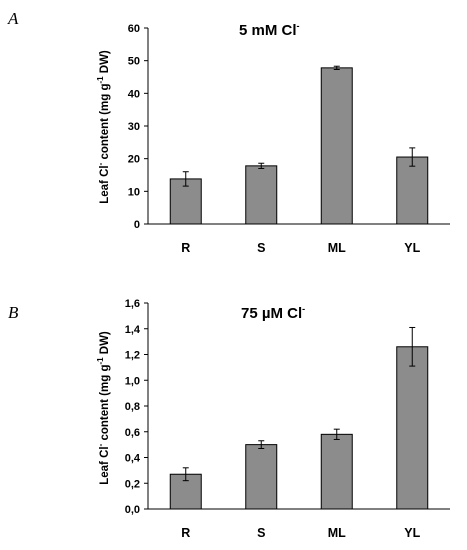 Image resolution: width=467 pixels, height=550 pixels. I want to click on y-tick-label: 10, so click(134, 192).